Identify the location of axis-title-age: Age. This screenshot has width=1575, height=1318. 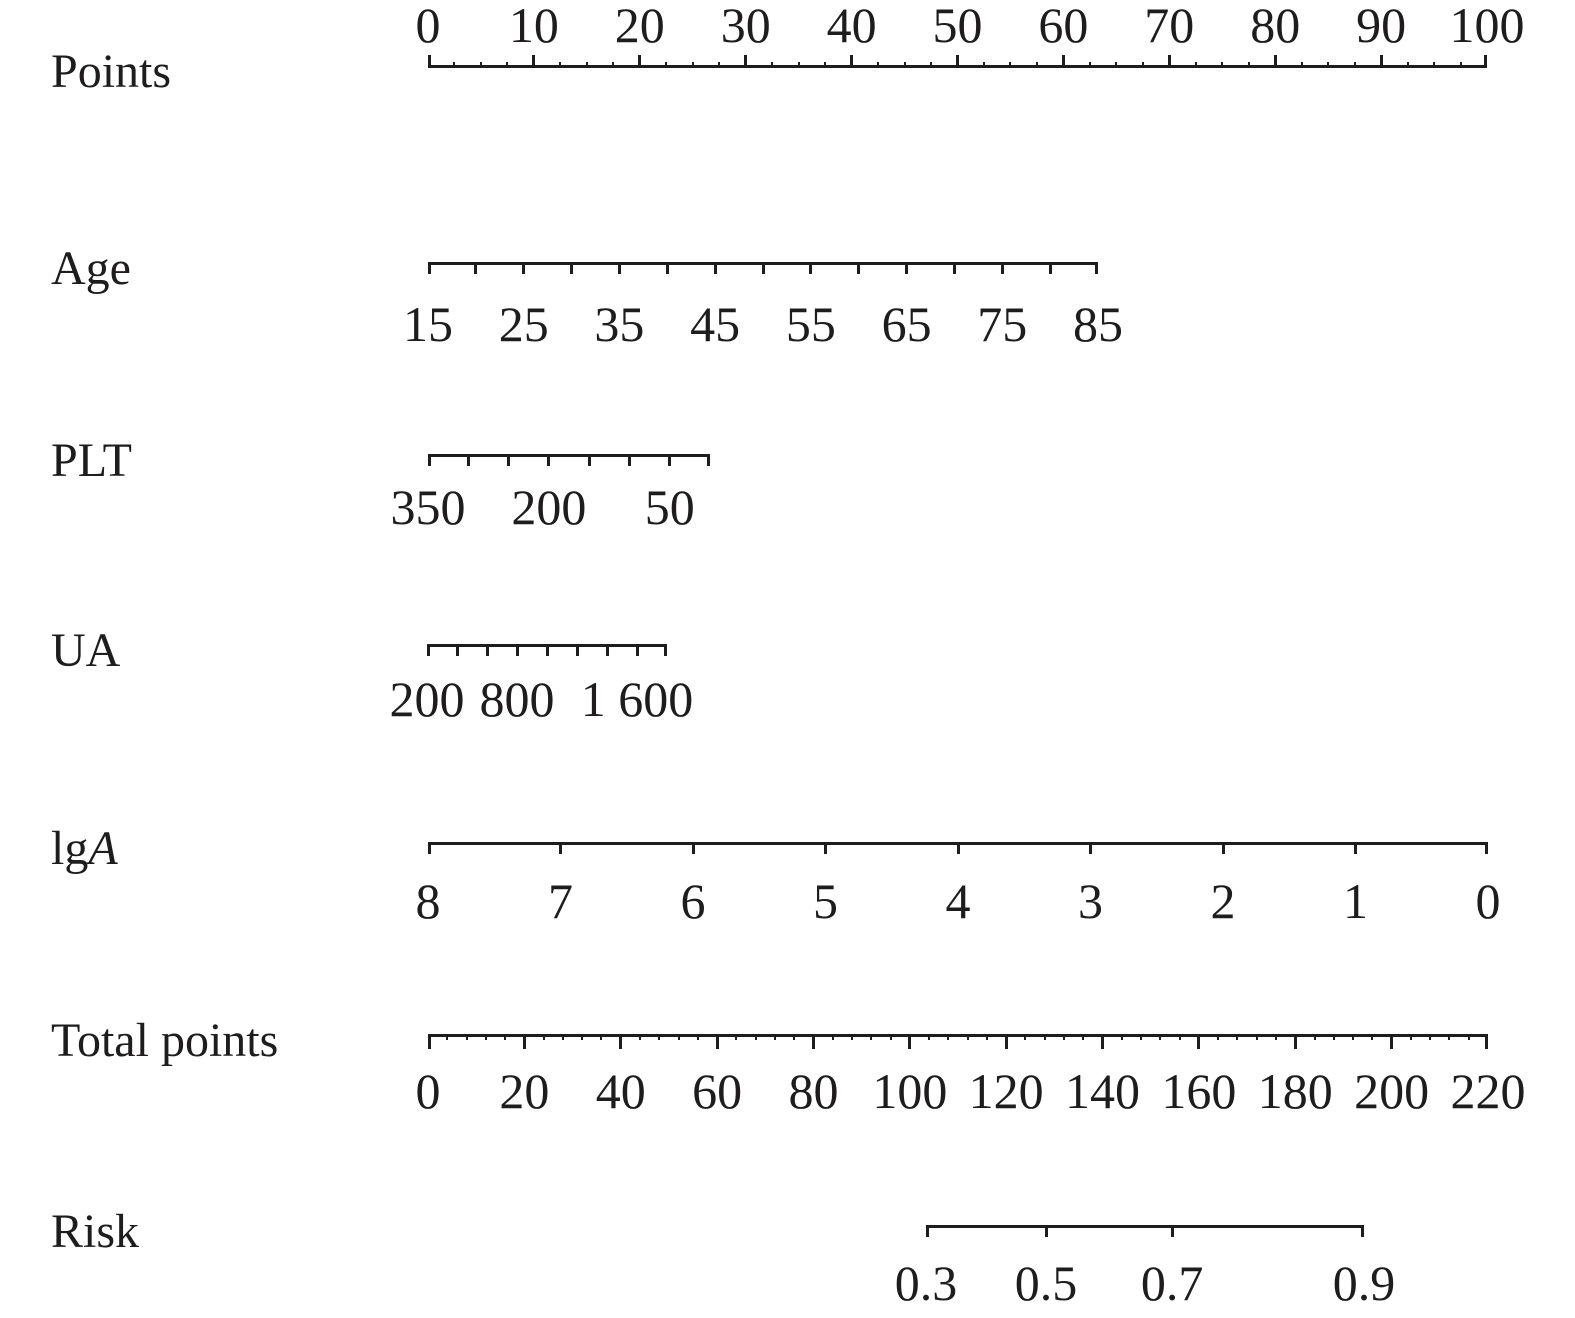
(91, 269).